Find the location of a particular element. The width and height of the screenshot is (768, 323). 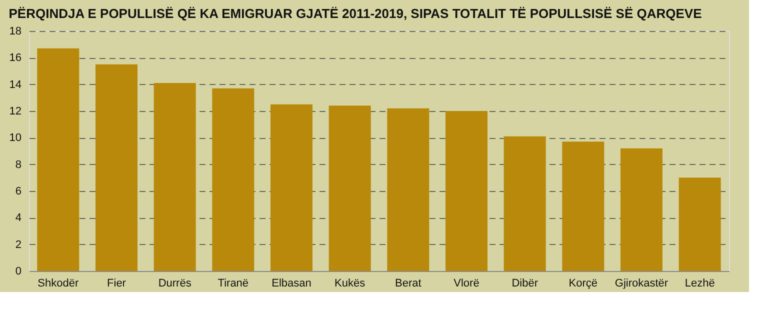

x-tick-label: Fier is located at coordinates (116, 284).